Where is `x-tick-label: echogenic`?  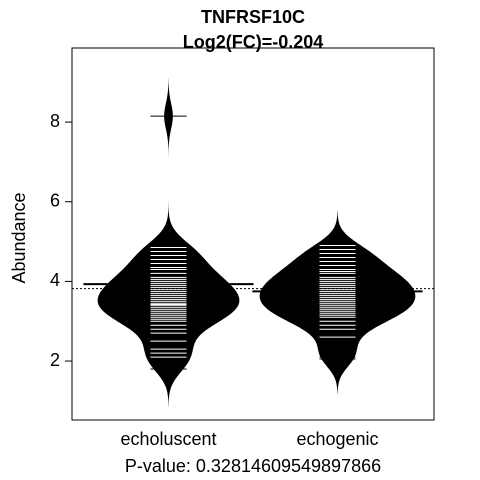 x-tick-label: echogenic is located at coordinates (337, 439).